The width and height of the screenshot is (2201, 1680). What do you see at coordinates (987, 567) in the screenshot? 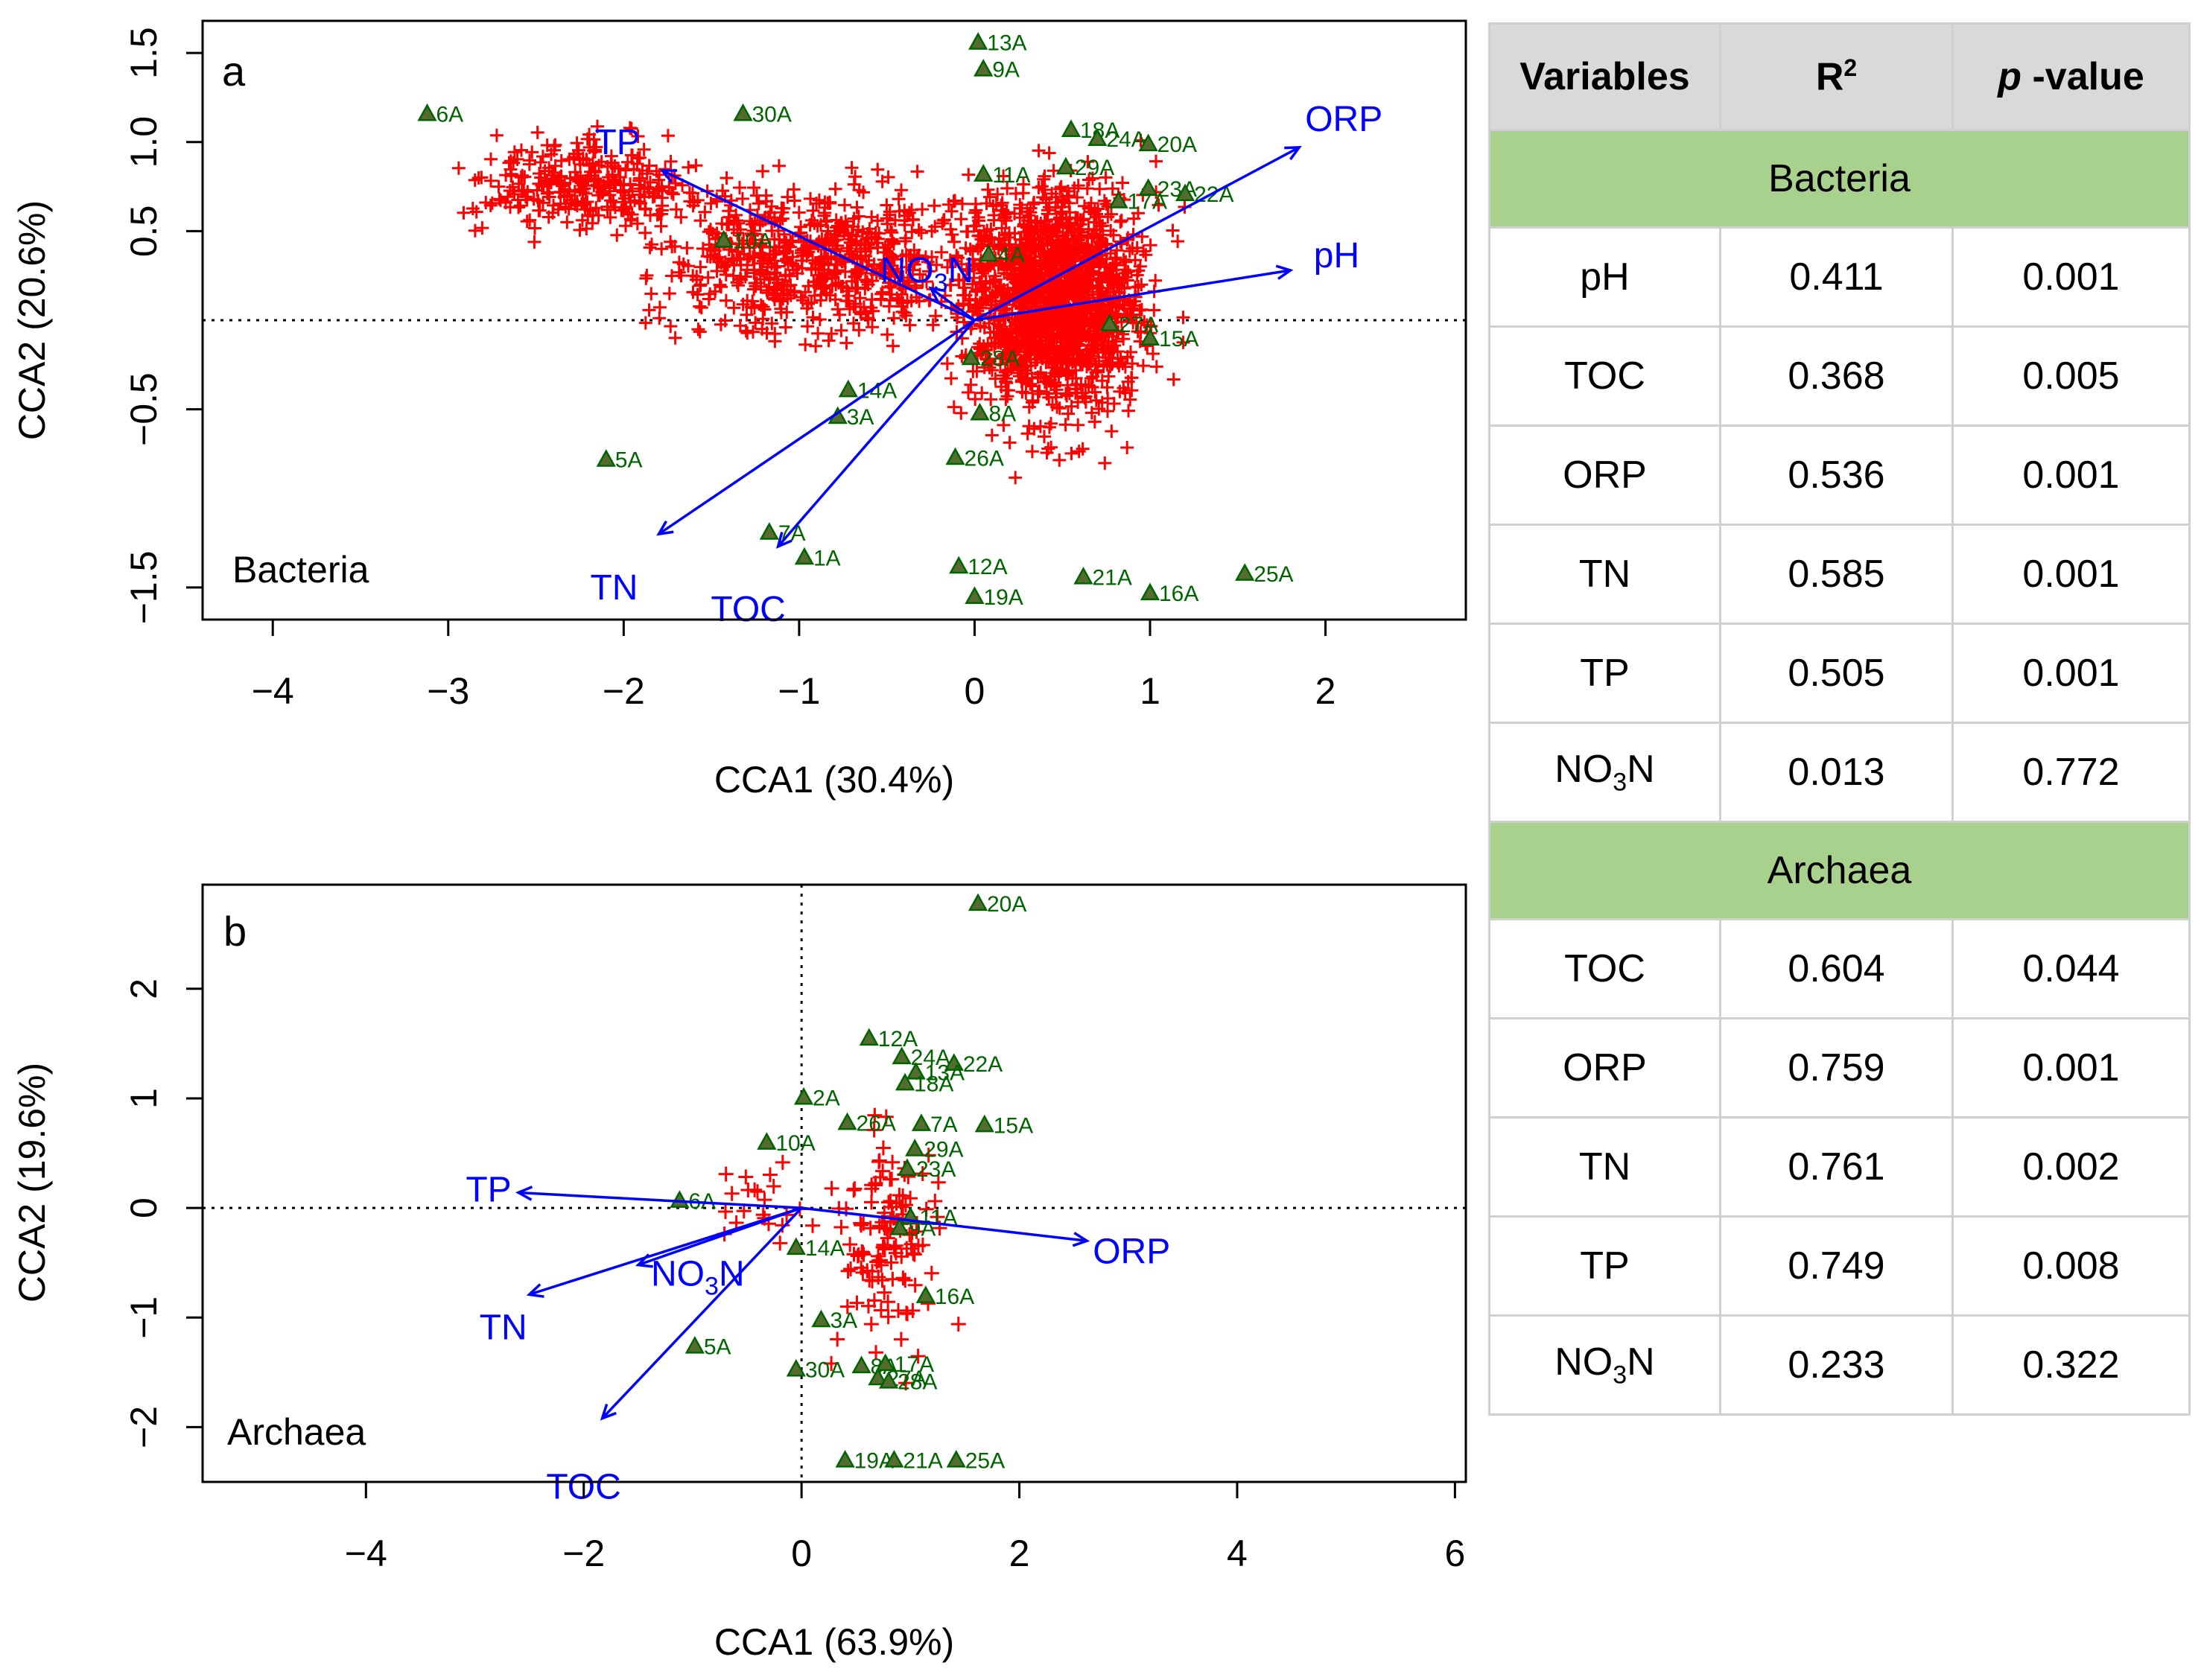
I see `site-label: 12A` at bounding box center [987, 567].